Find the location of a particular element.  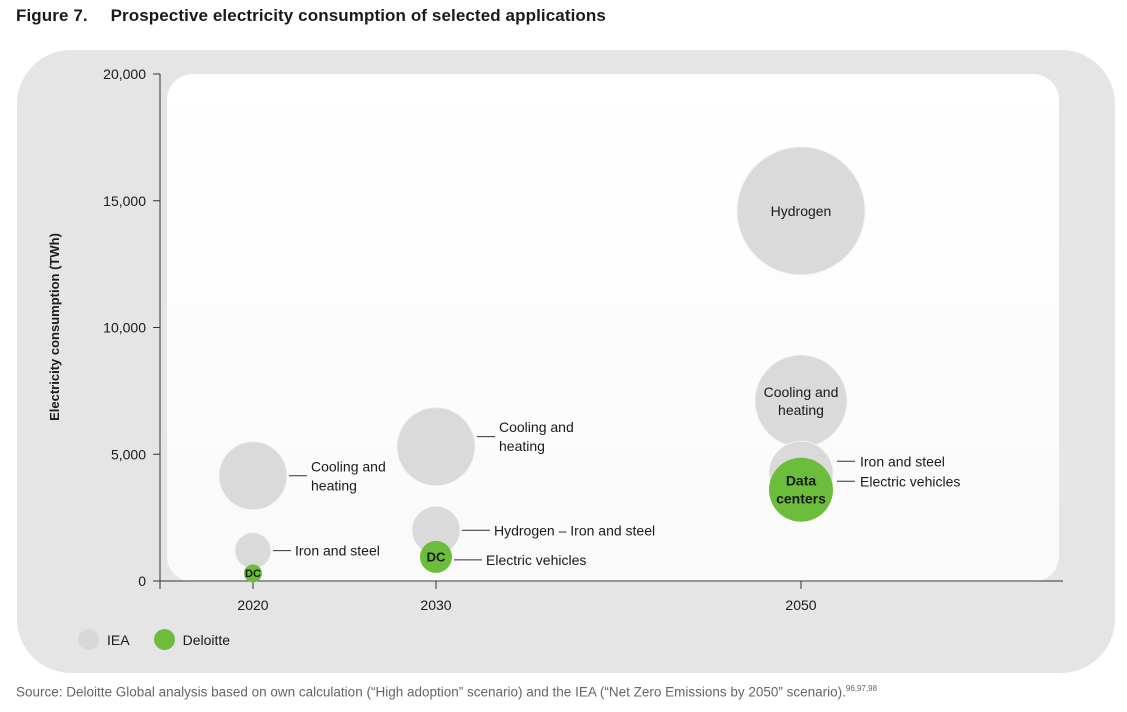

bubble-label: Cooling and is located at coordinates (801, 392).